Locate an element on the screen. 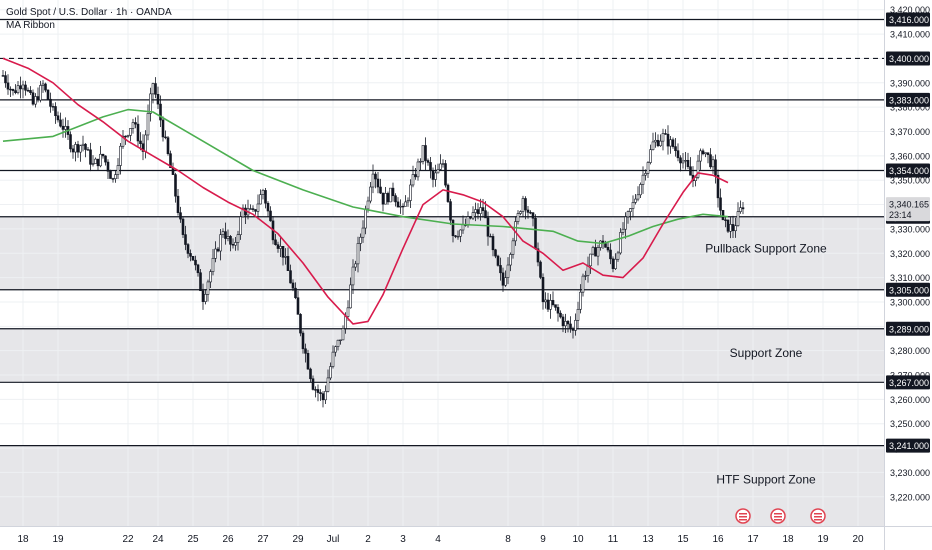 Image resolution: width=932 pixels, height=550 pixels. time-tick-label: 16 is located at coordinates (718, 539).